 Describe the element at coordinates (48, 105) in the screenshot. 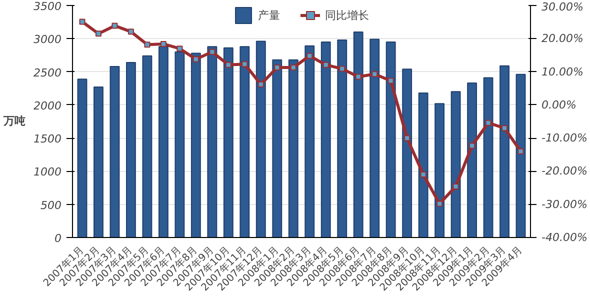

I see `y-tick-label: 2000` at that location.